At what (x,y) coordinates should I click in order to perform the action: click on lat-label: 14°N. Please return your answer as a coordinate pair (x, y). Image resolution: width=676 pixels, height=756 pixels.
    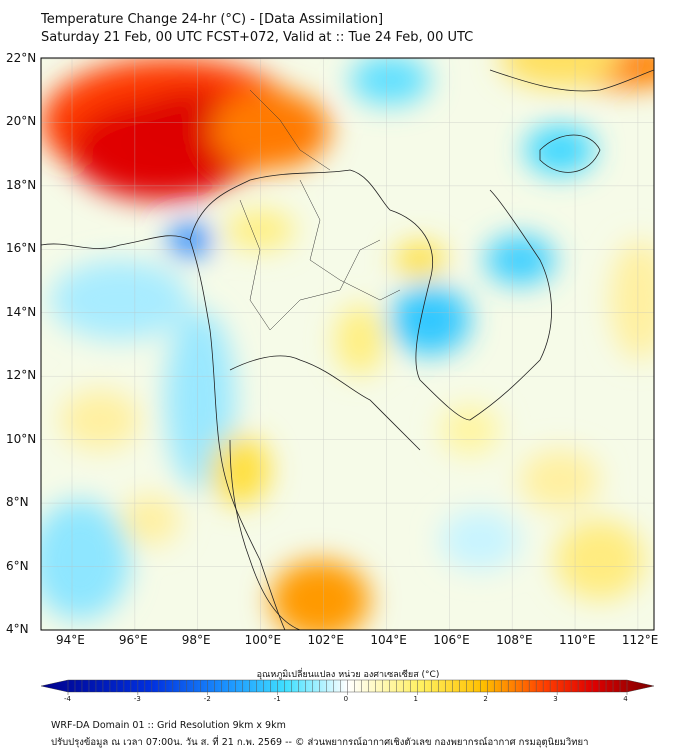
    Looking at the image, I should click on (21, 311).